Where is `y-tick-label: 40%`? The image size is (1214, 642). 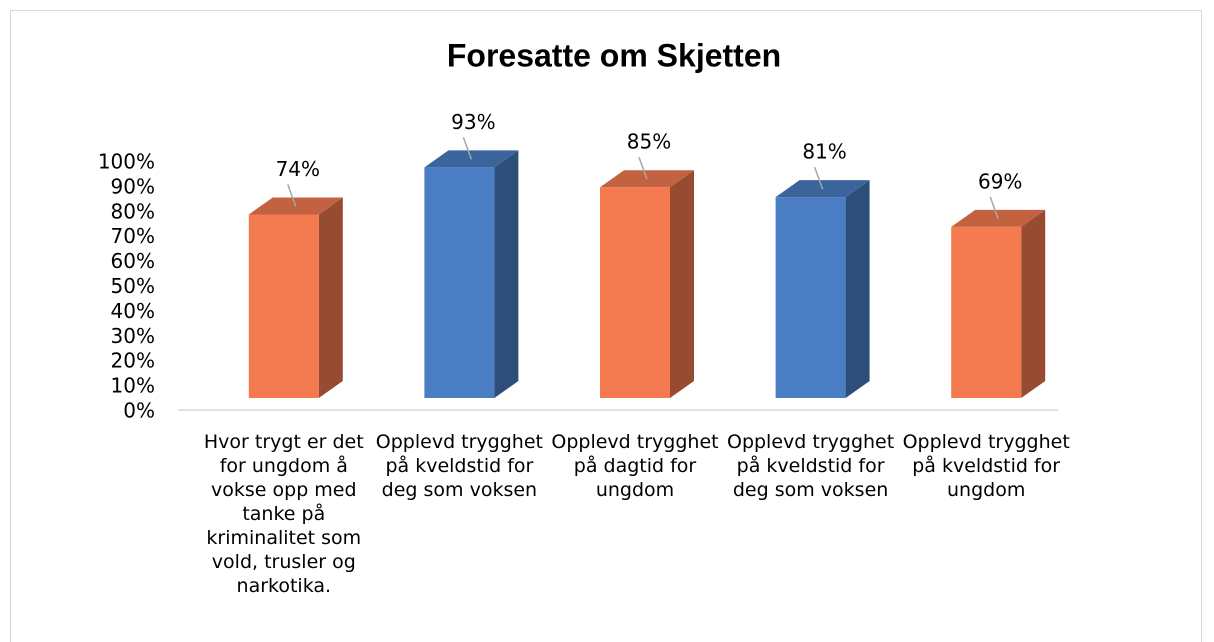
y-tick-label: 40% is located at coordinates (133, 311).